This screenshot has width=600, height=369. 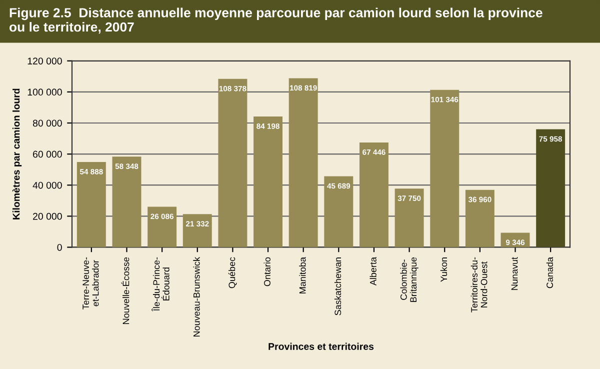 What do you see at coordinates (338, 287) in the screenshot?
I see `x-tick-label: Saskatchewan` at bounding box center [338, 287].